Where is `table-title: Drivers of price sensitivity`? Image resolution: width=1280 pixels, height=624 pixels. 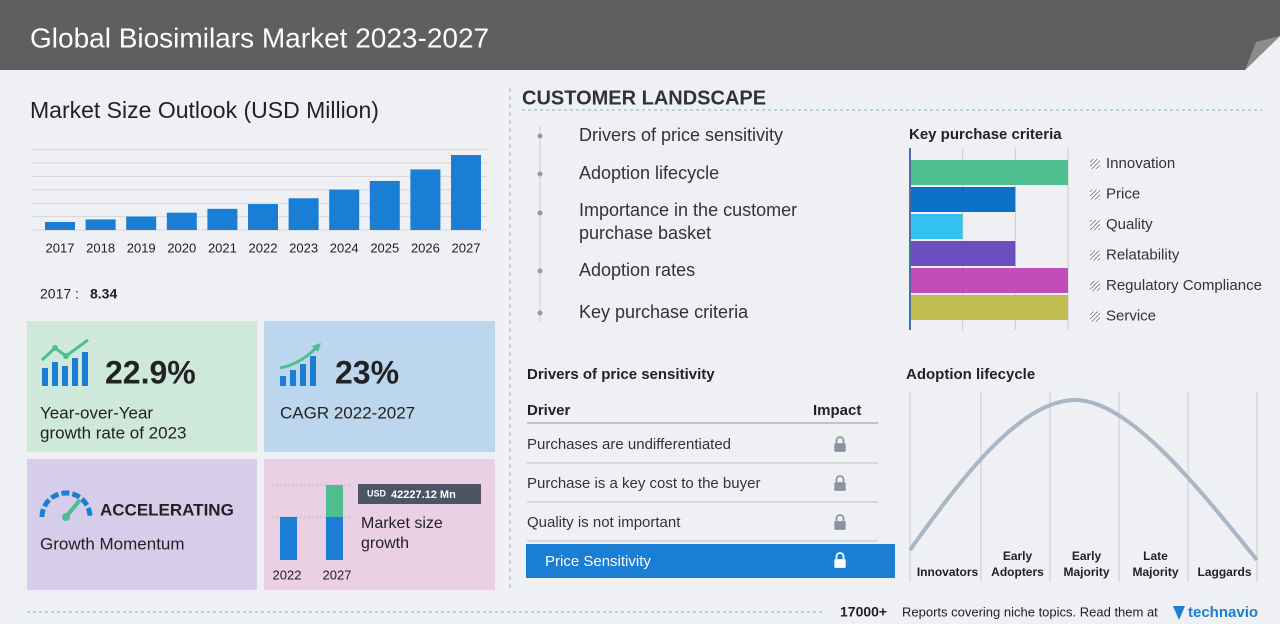 table-title: Drivers of price sensitivity is located at coordinates (621, 374).